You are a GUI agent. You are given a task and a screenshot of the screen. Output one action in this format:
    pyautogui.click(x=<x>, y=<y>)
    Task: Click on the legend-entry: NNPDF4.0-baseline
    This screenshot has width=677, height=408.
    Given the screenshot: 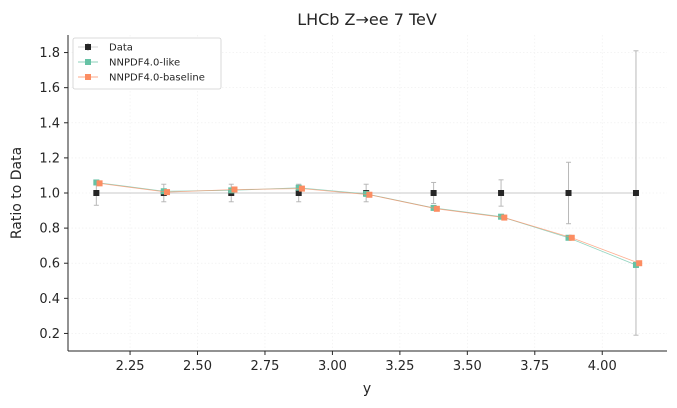 What is the action you would take?
    pyautogui.click(x=141, y=78)
    